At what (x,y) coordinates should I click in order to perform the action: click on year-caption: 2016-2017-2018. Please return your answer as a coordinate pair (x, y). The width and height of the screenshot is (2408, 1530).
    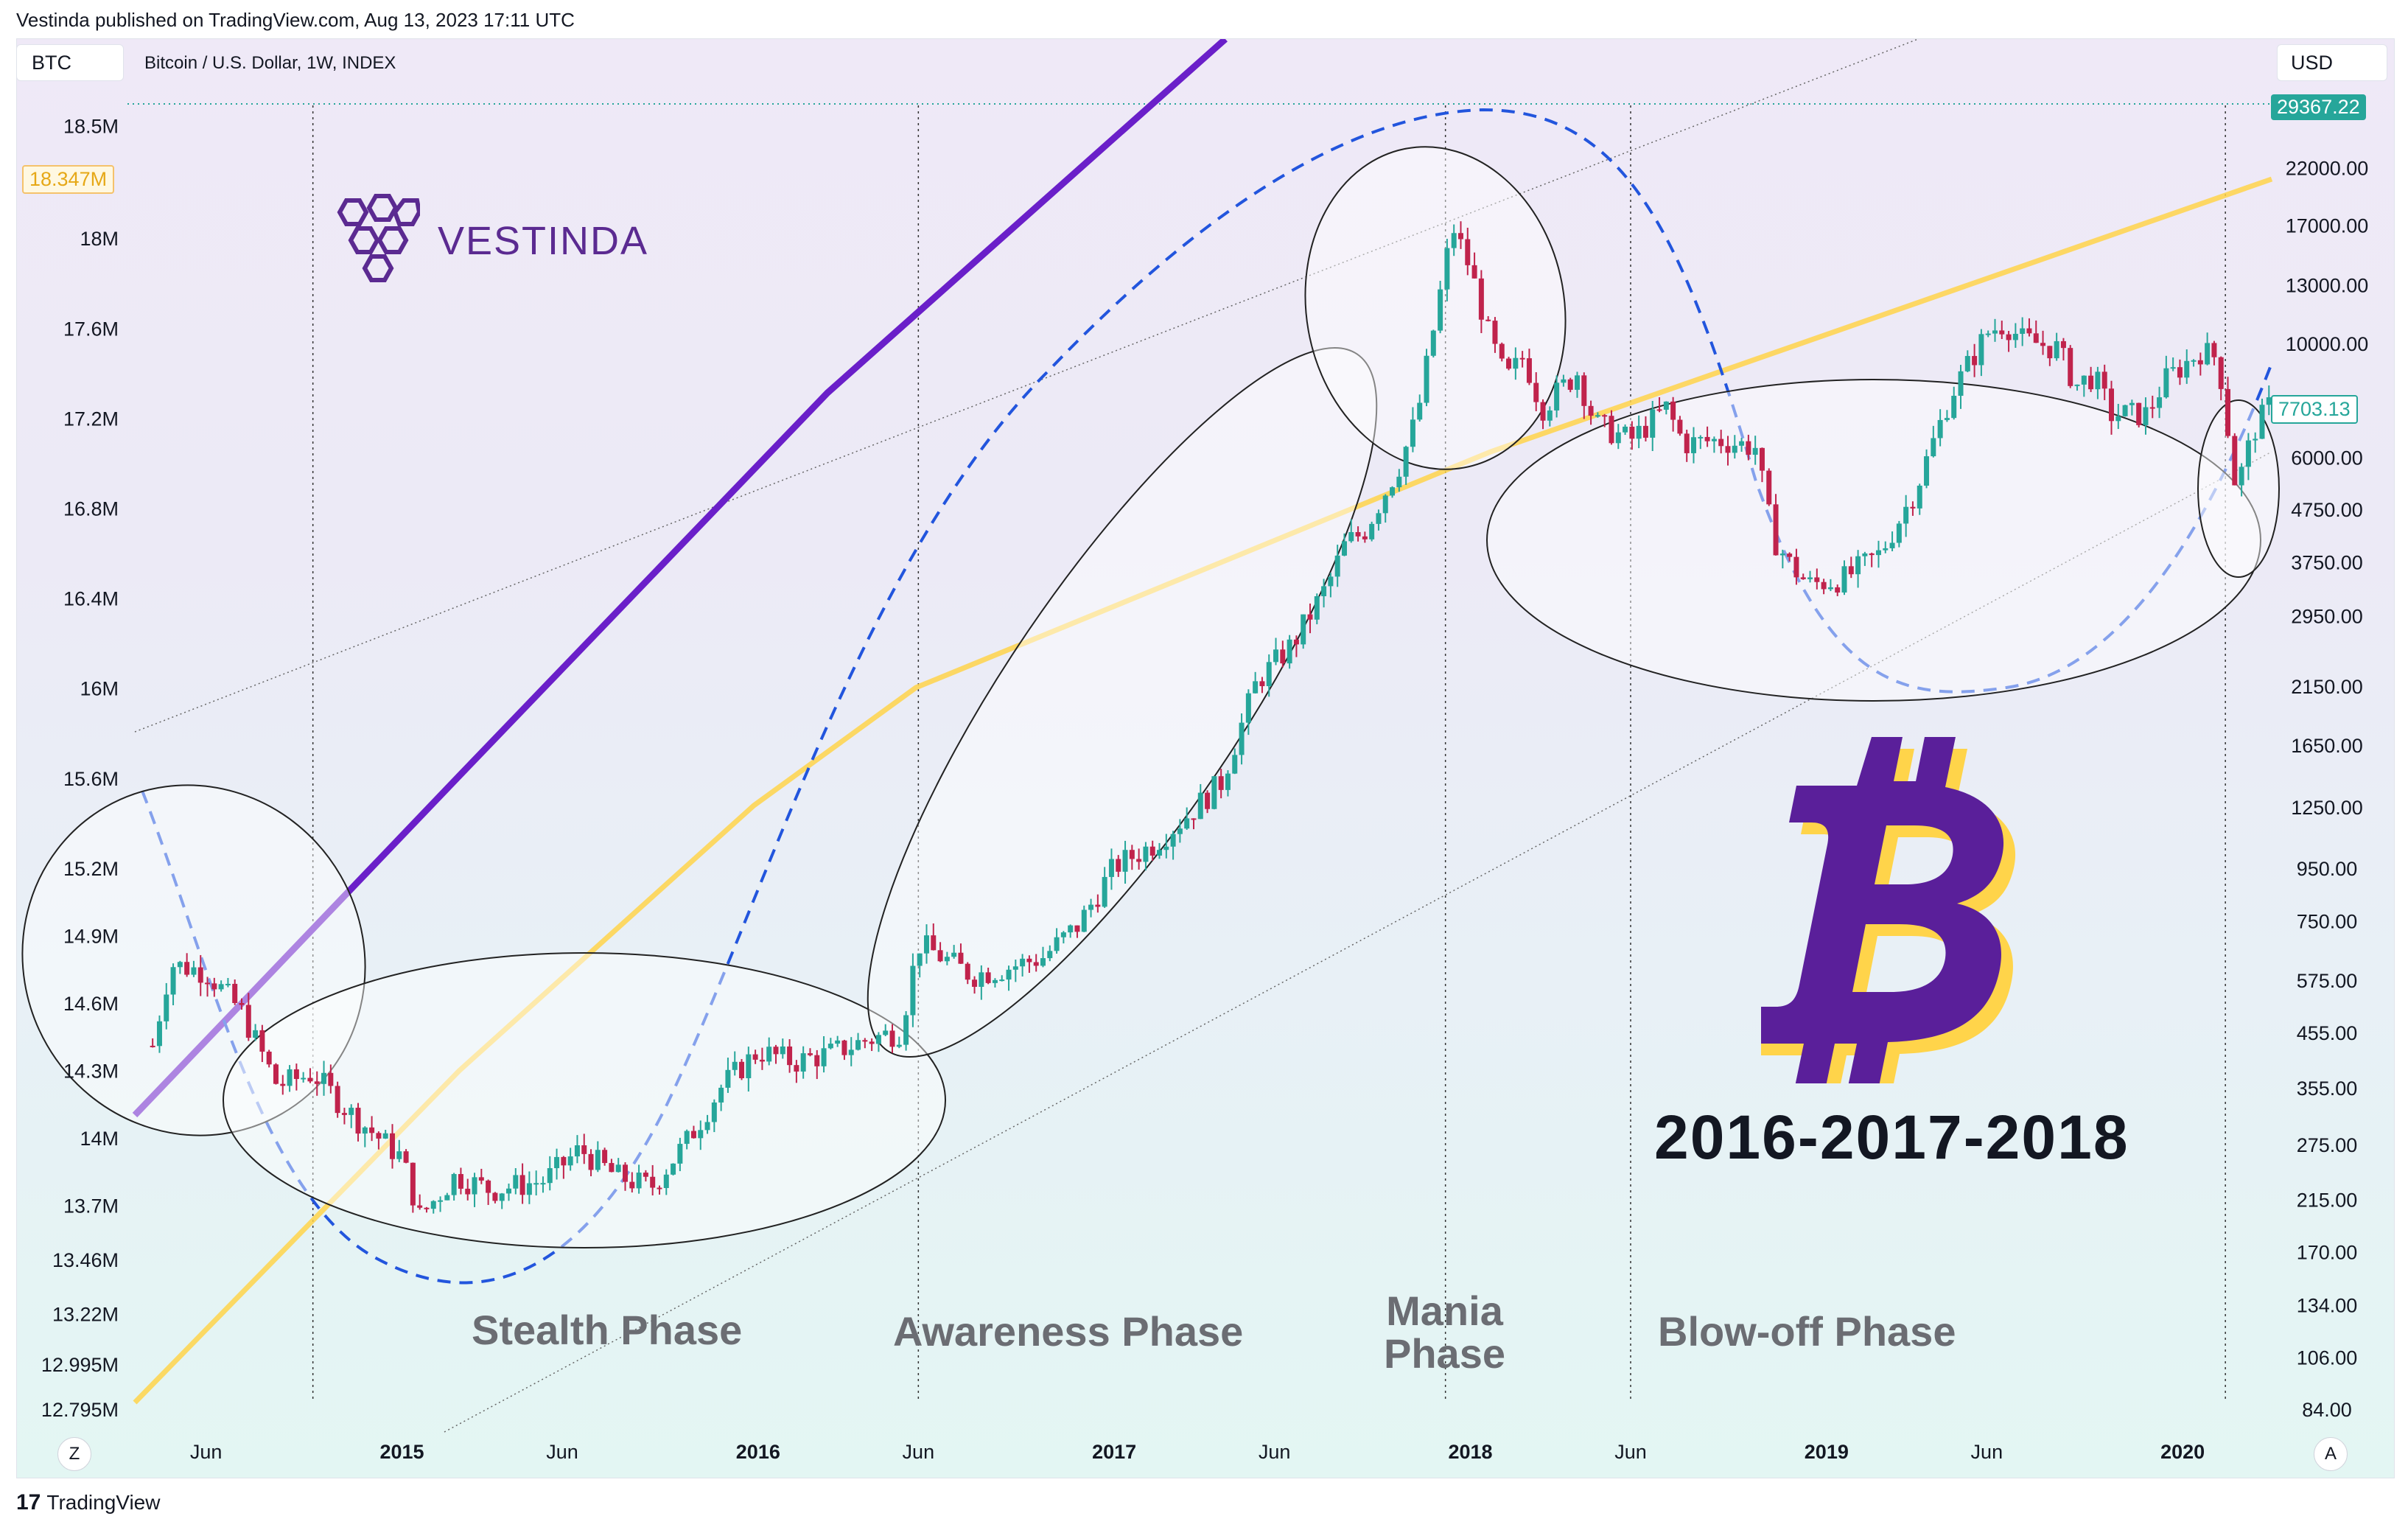
    Looking at the image, I should click on (1891, 1138).